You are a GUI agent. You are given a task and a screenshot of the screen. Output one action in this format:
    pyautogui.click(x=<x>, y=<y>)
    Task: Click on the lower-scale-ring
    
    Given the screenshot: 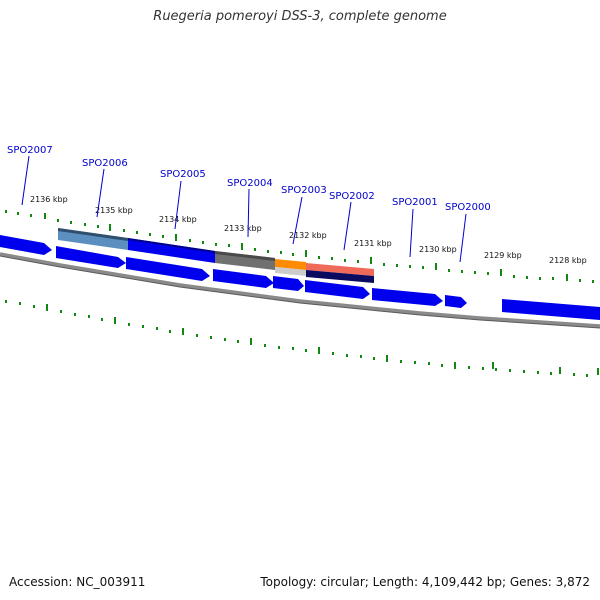 What is the action you would take?
    pyautogui.click(x=302, y=338)
    